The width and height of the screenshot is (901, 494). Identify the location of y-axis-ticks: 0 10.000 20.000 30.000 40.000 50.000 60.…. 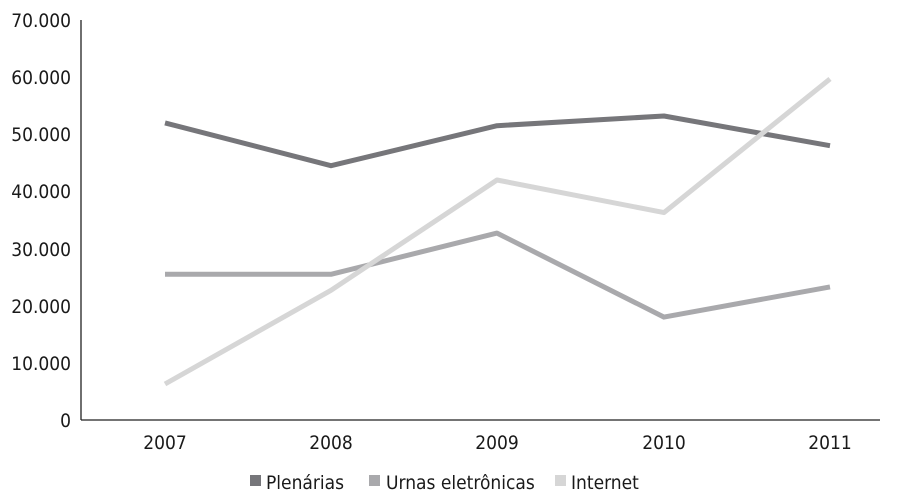
(41, 221).